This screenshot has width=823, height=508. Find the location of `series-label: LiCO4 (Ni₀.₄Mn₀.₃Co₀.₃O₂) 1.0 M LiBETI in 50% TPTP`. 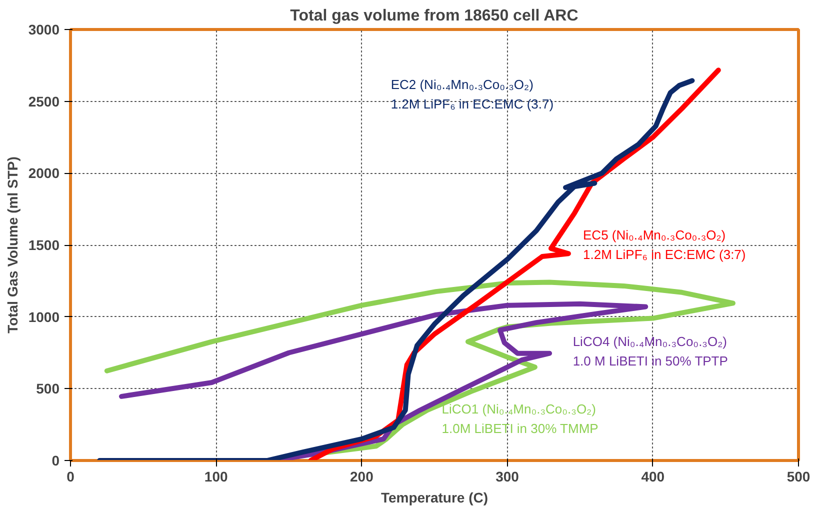

series-label: LiCO4 (Ni₀.₄Mn₀.₃Co₀.₃O₂) 1.0 M LiBETI in 50% TPTP is located at coordinates (650, 351).